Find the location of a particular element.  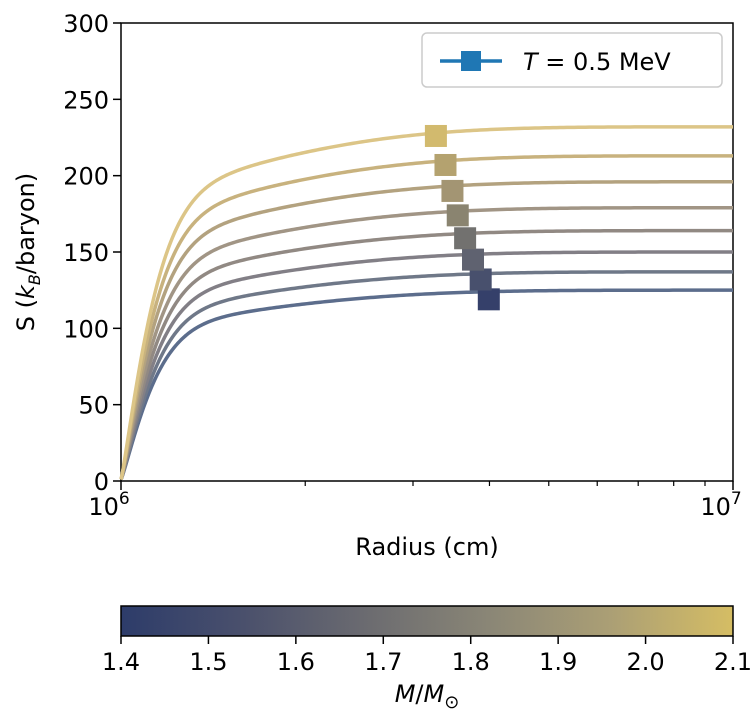

colorbar-tick-label: 2.0 is located at coordinates (645, 662).